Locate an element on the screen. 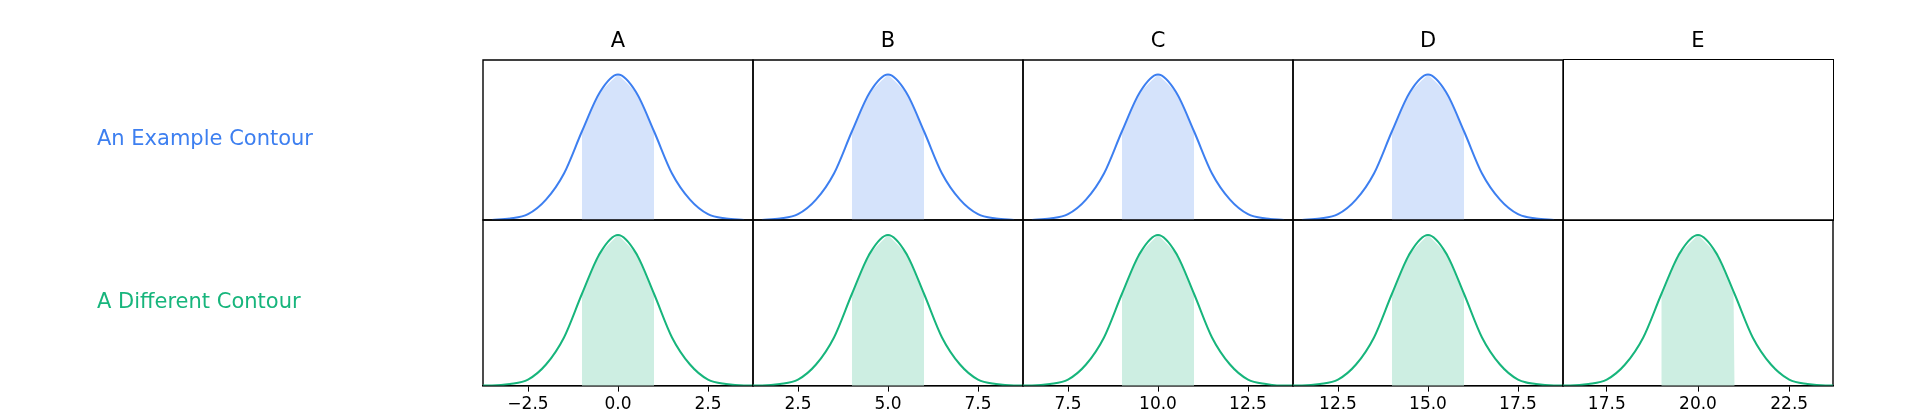 The image size is (1929, 420). x-tick-label: 20.0 is located at coordinates (1698, 403).